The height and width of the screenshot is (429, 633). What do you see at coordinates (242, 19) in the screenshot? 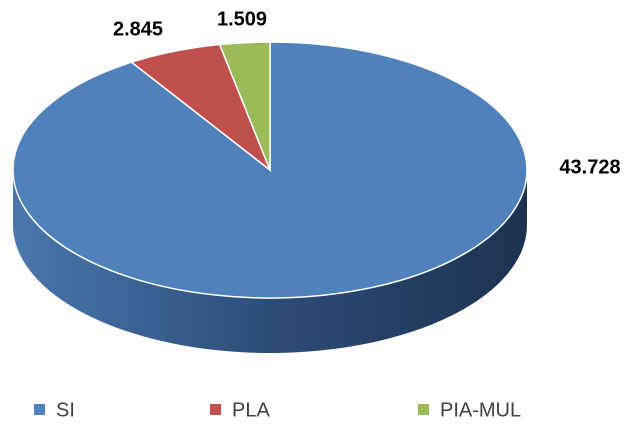
I see `data-label: 1.509` at bounding box center [242, 19].